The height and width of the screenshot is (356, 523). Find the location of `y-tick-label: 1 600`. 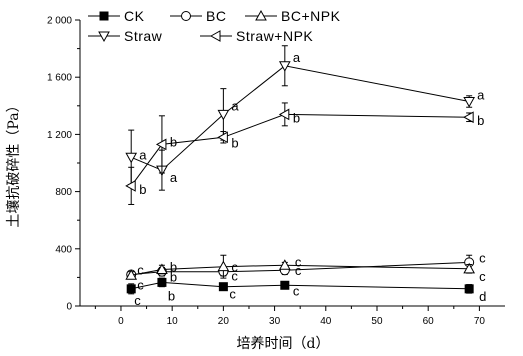

y-tick-label: 1 600 is located at coordinates (59, 78).